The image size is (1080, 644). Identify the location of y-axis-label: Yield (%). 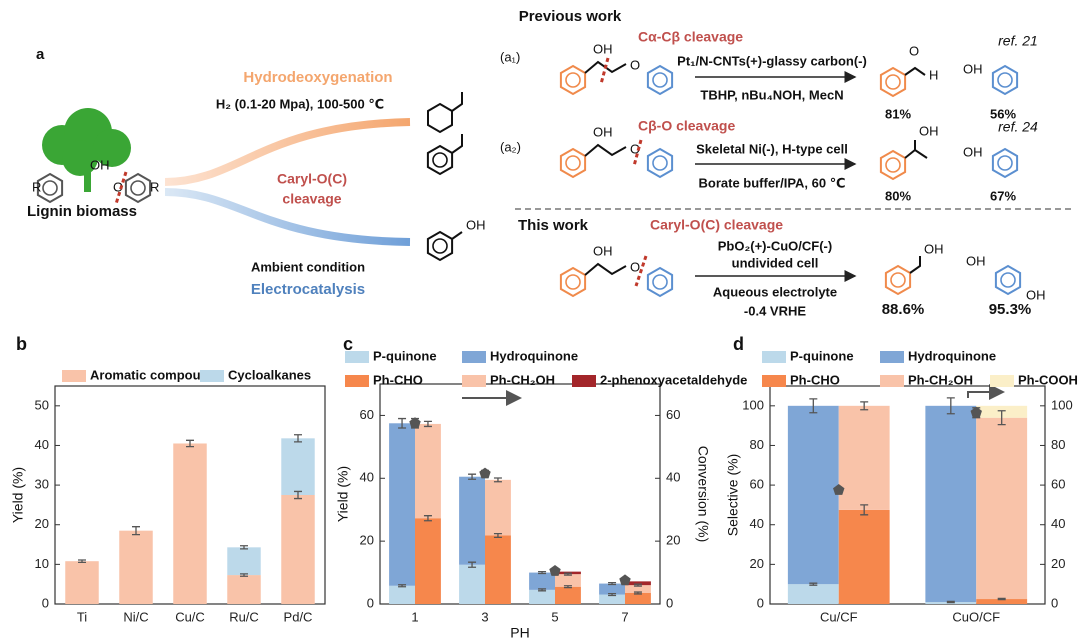
(343, 494).